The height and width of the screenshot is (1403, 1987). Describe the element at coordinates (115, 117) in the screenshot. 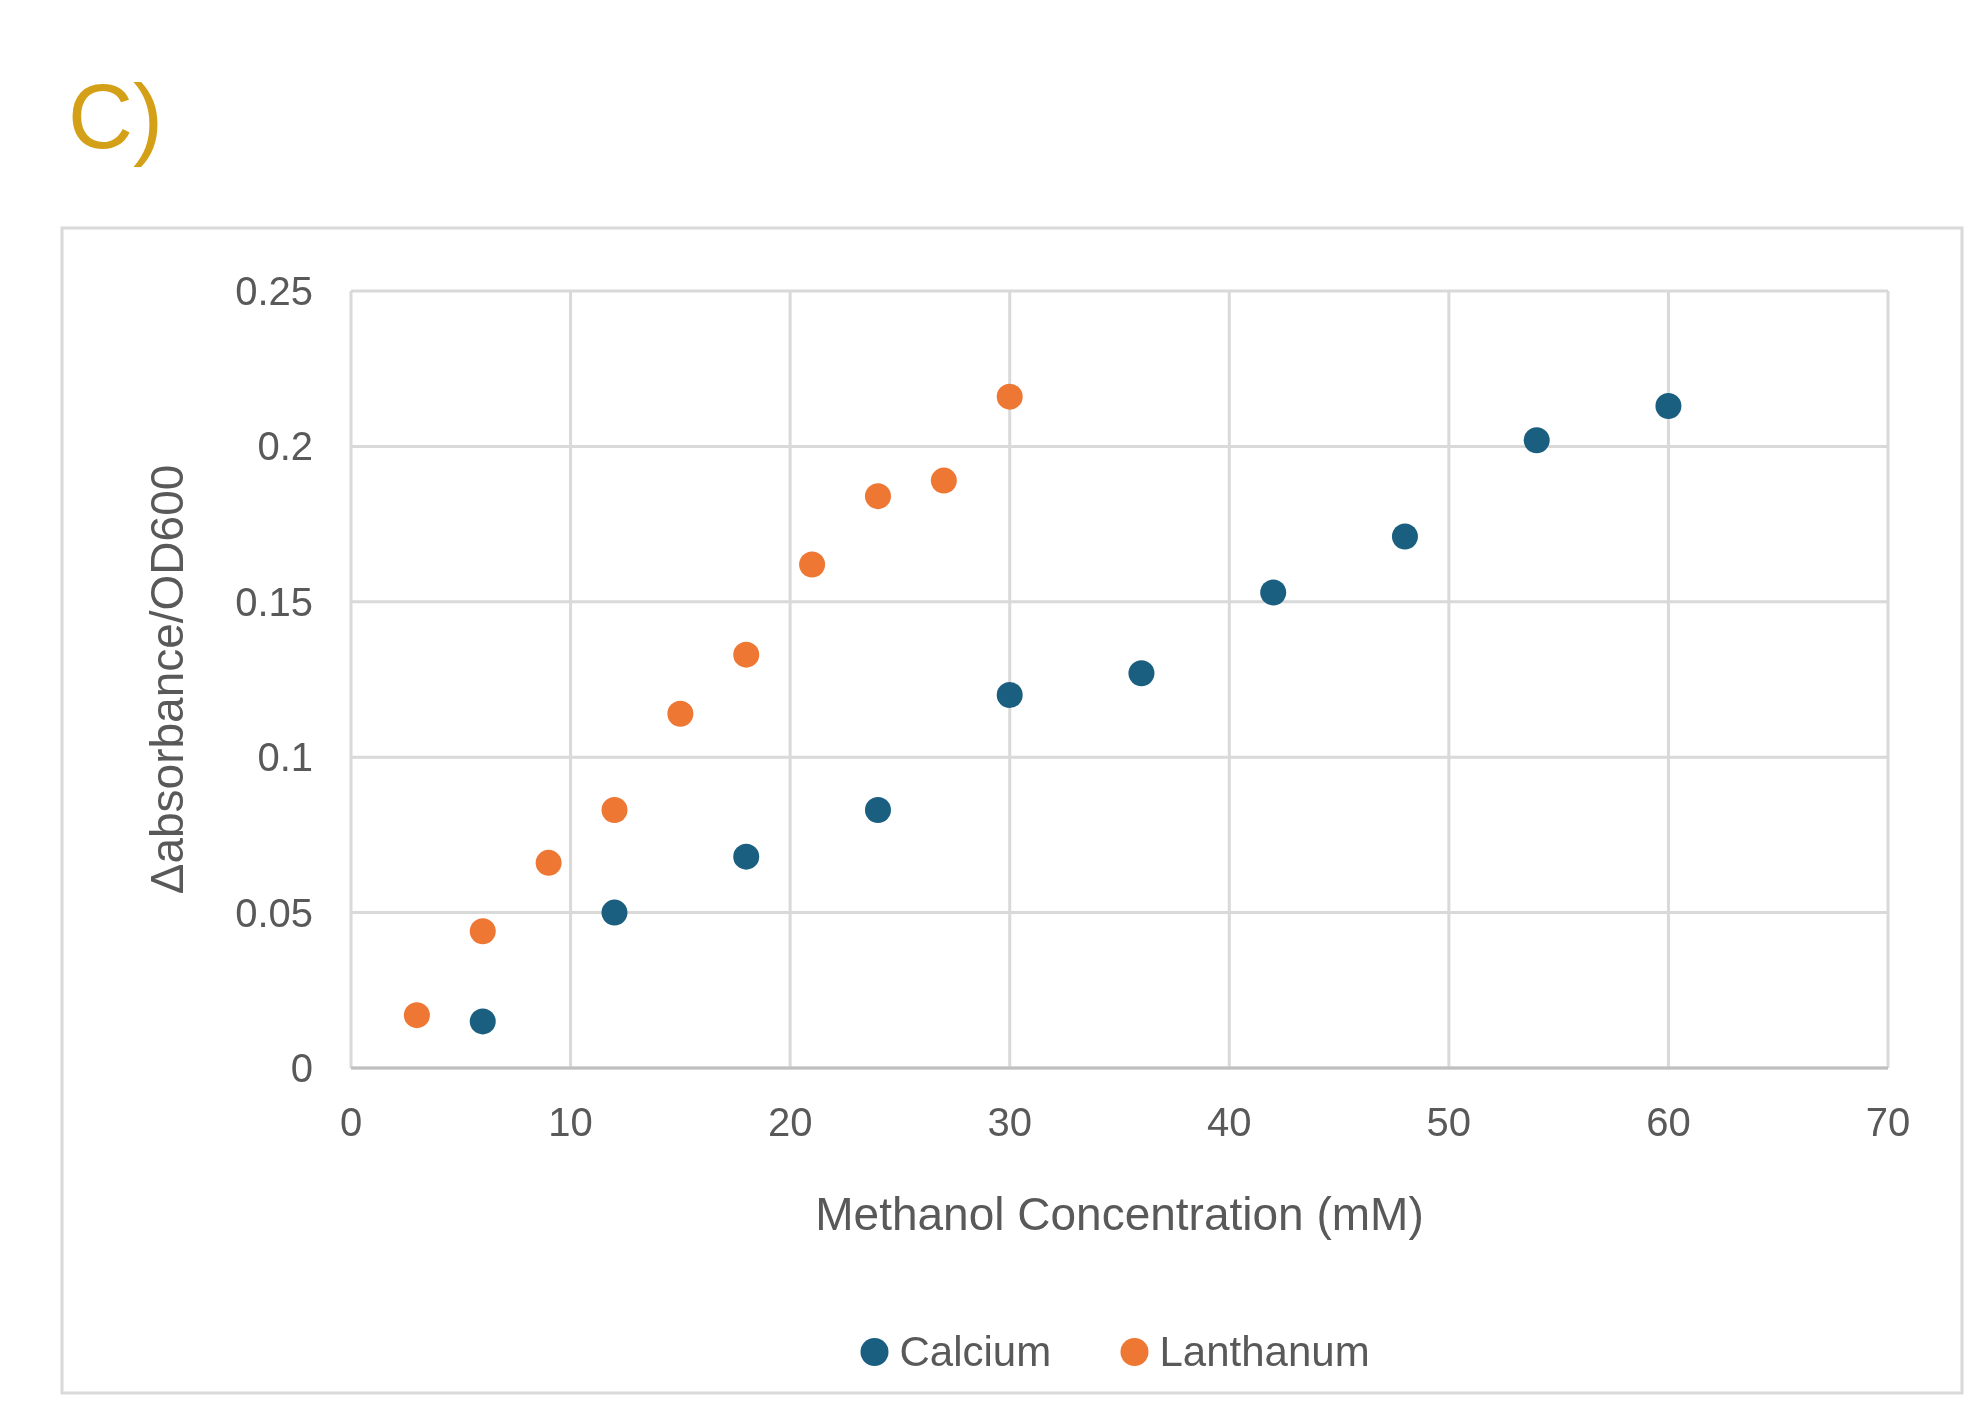

I see `chart-title: C)` at that location.